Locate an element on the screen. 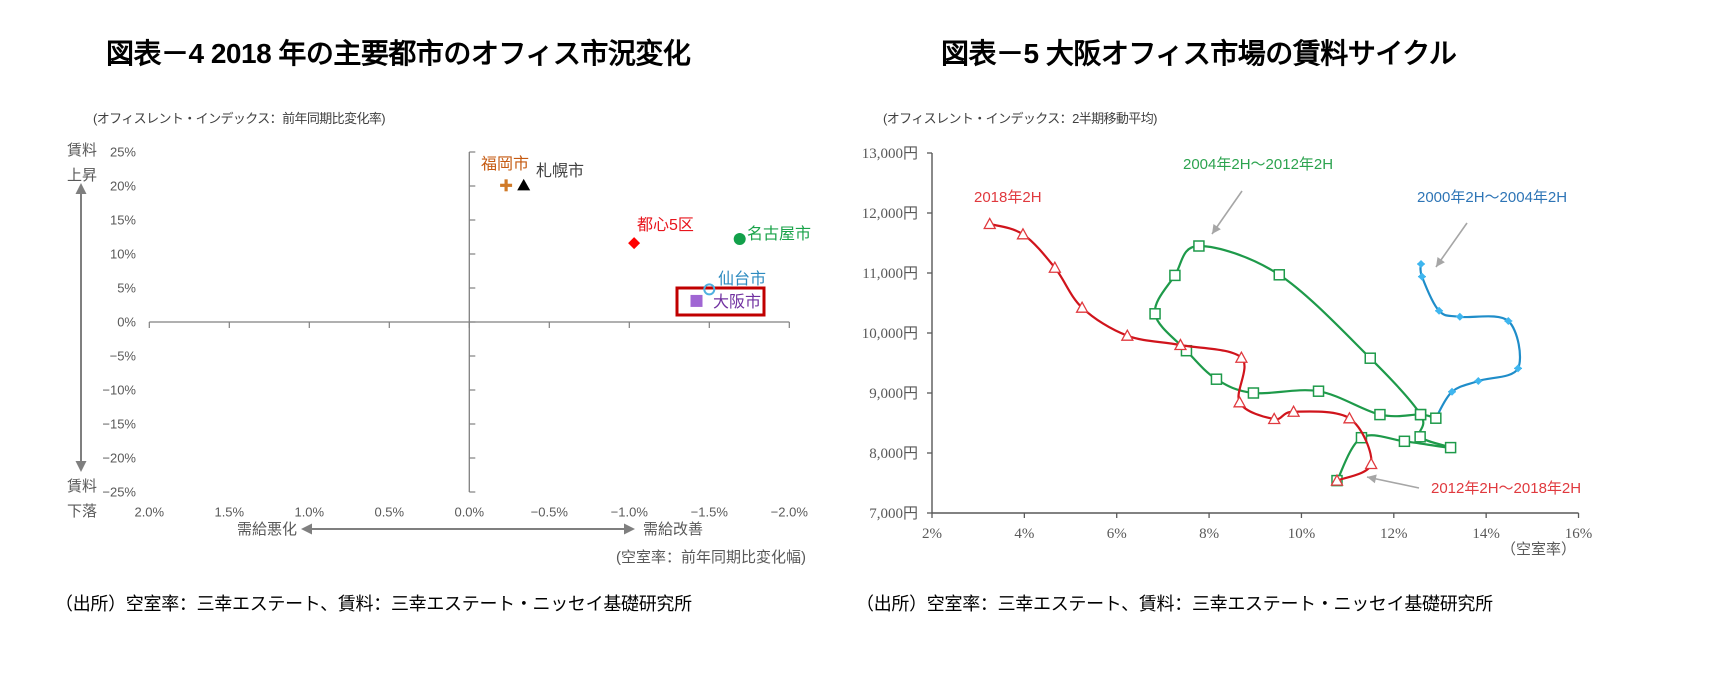 This screenshot has width=1711, height=690. figure5-title: 図表－5 大阪オフィス市場の賃料サイクル is located at coordinates (1199, 53).